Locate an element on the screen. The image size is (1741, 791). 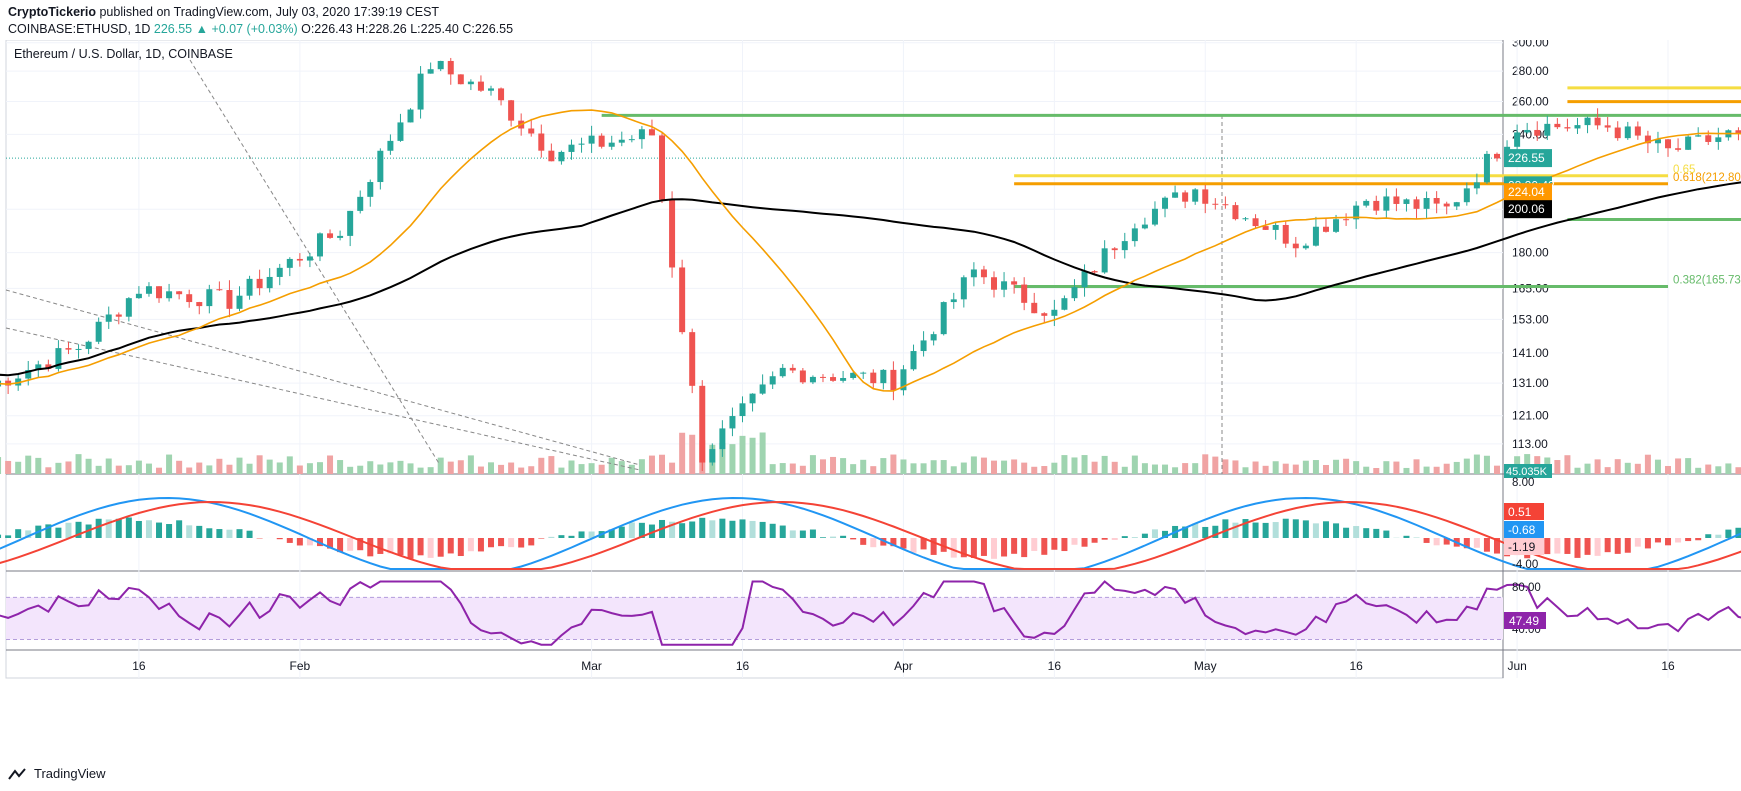
y-tick-label: 180.00 is located at coordinates (1530, 253).